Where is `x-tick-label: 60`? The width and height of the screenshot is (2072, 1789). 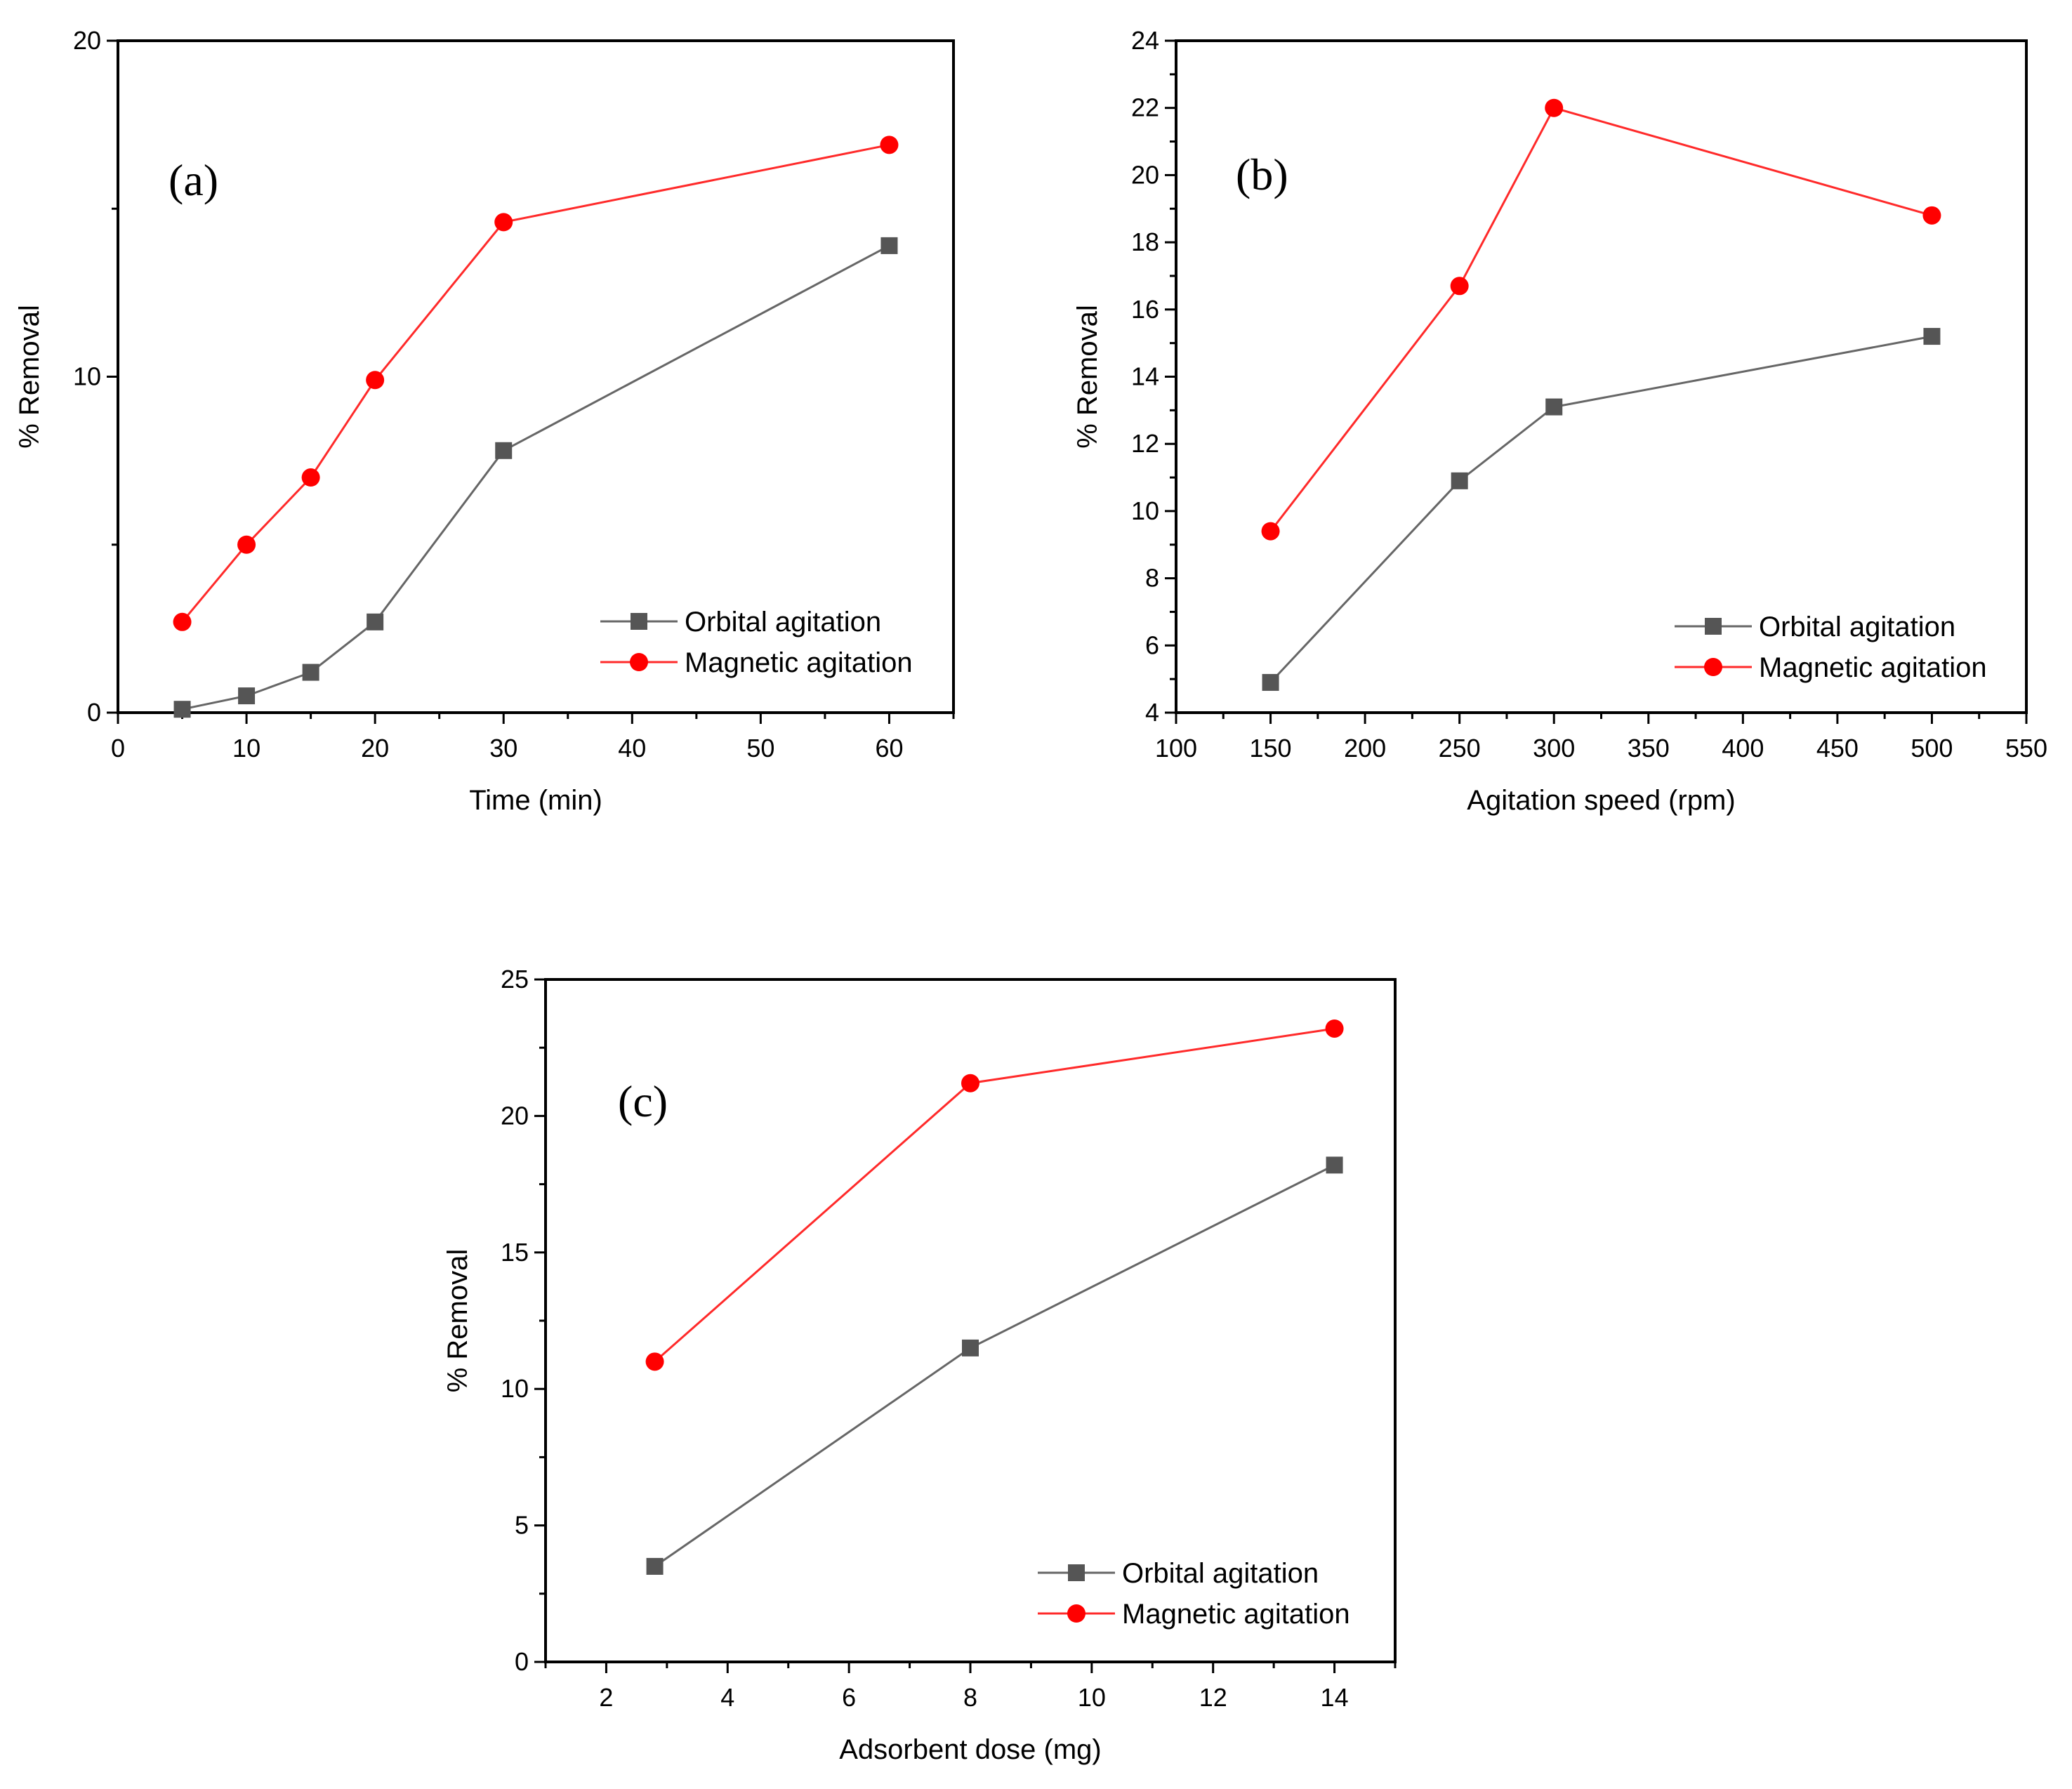
x-tick-label: 60 is located at coordinates (889, 748).